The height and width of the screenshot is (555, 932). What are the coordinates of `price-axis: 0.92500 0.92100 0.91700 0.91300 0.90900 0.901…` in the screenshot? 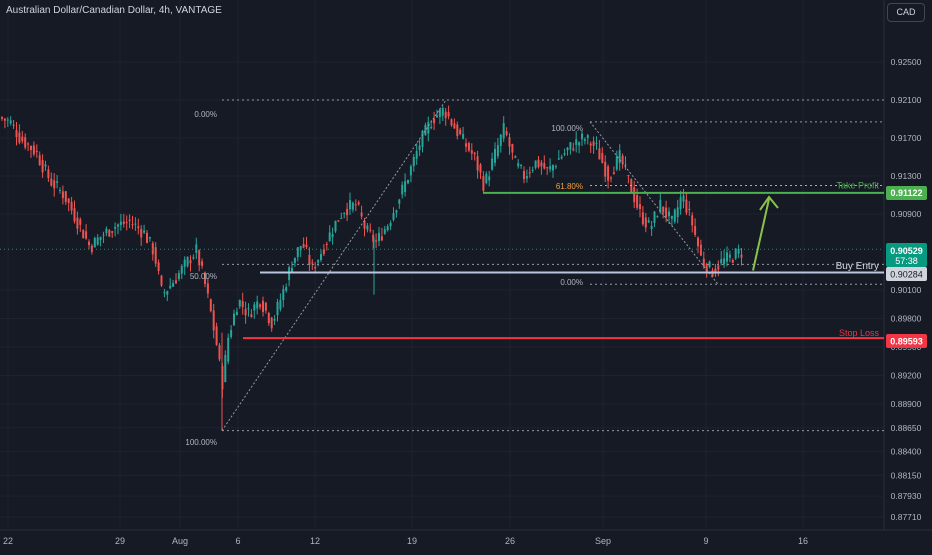 It's located at (906, 289).